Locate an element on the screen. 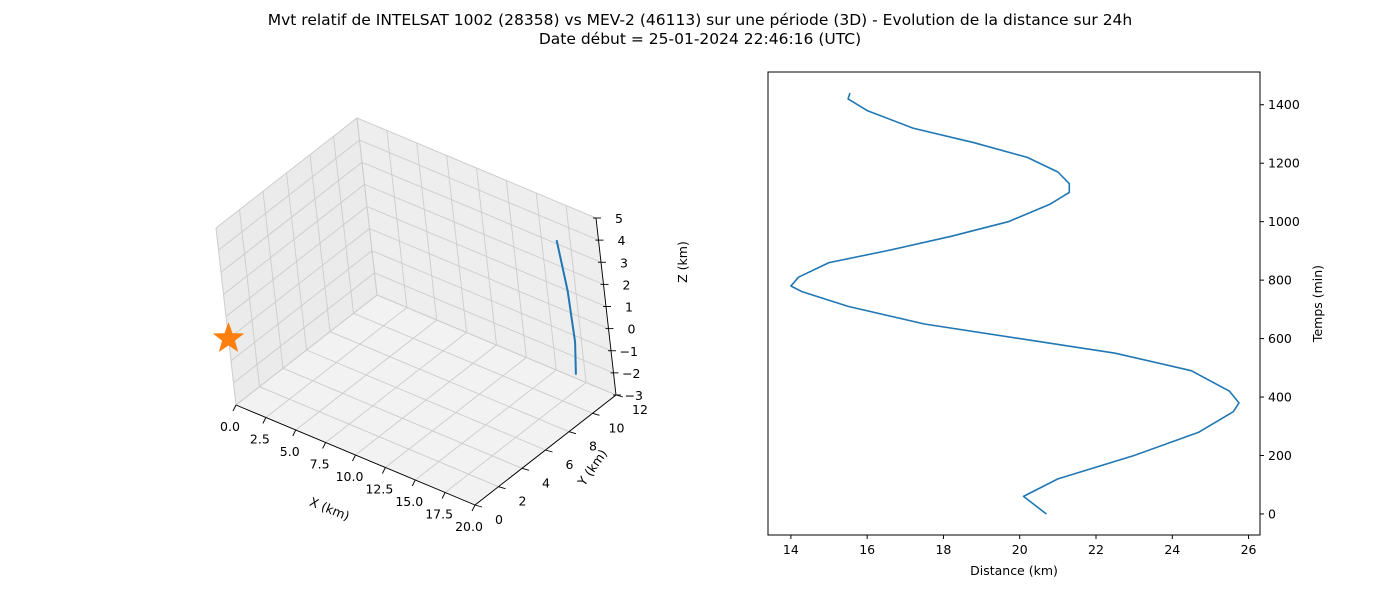 The height and width of the screenshot is (600, 1400). z-axis-label: Z (km) is located at coordinates (682, 262).